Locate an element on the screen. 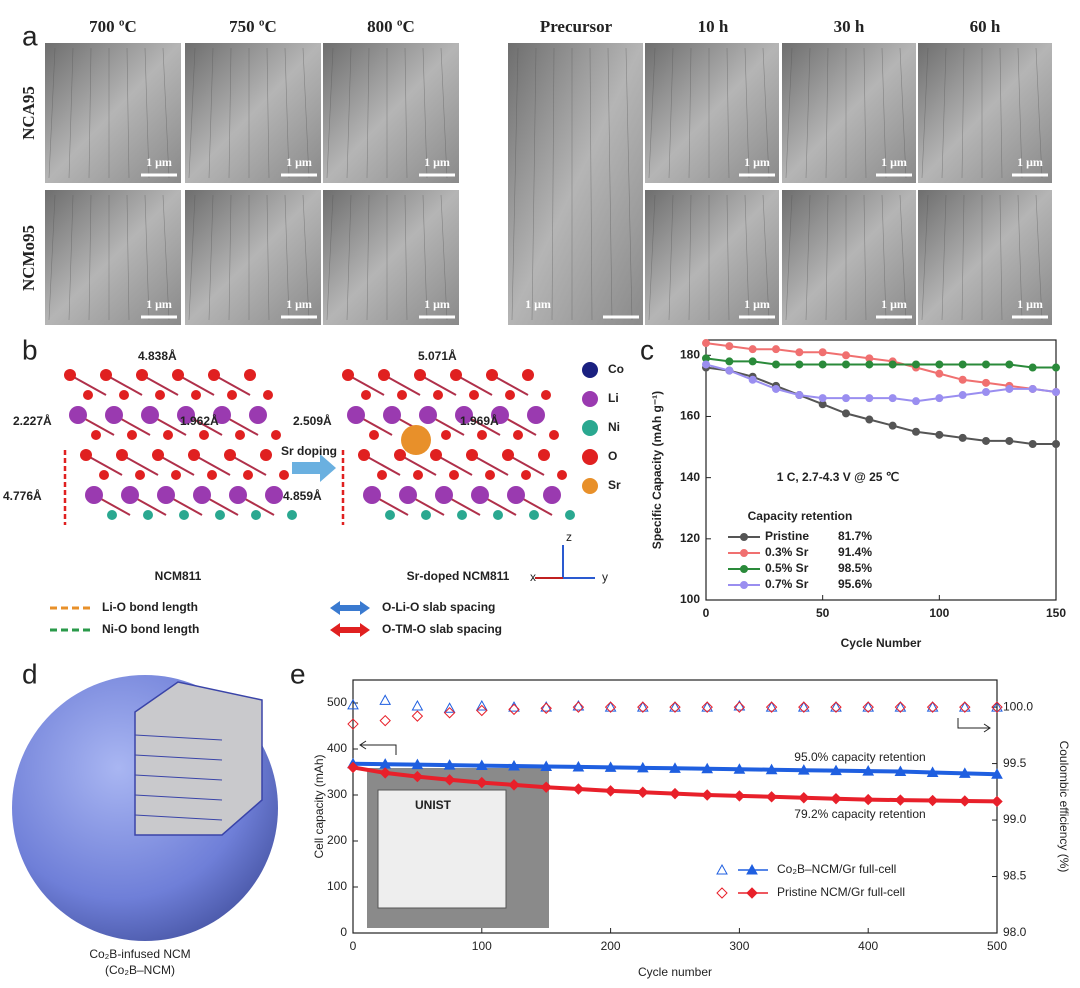 Image resolution: width=1080 pixels, height=988 pixels. annotation: 79.2% capacity retention is located at coordinates (859, 814).